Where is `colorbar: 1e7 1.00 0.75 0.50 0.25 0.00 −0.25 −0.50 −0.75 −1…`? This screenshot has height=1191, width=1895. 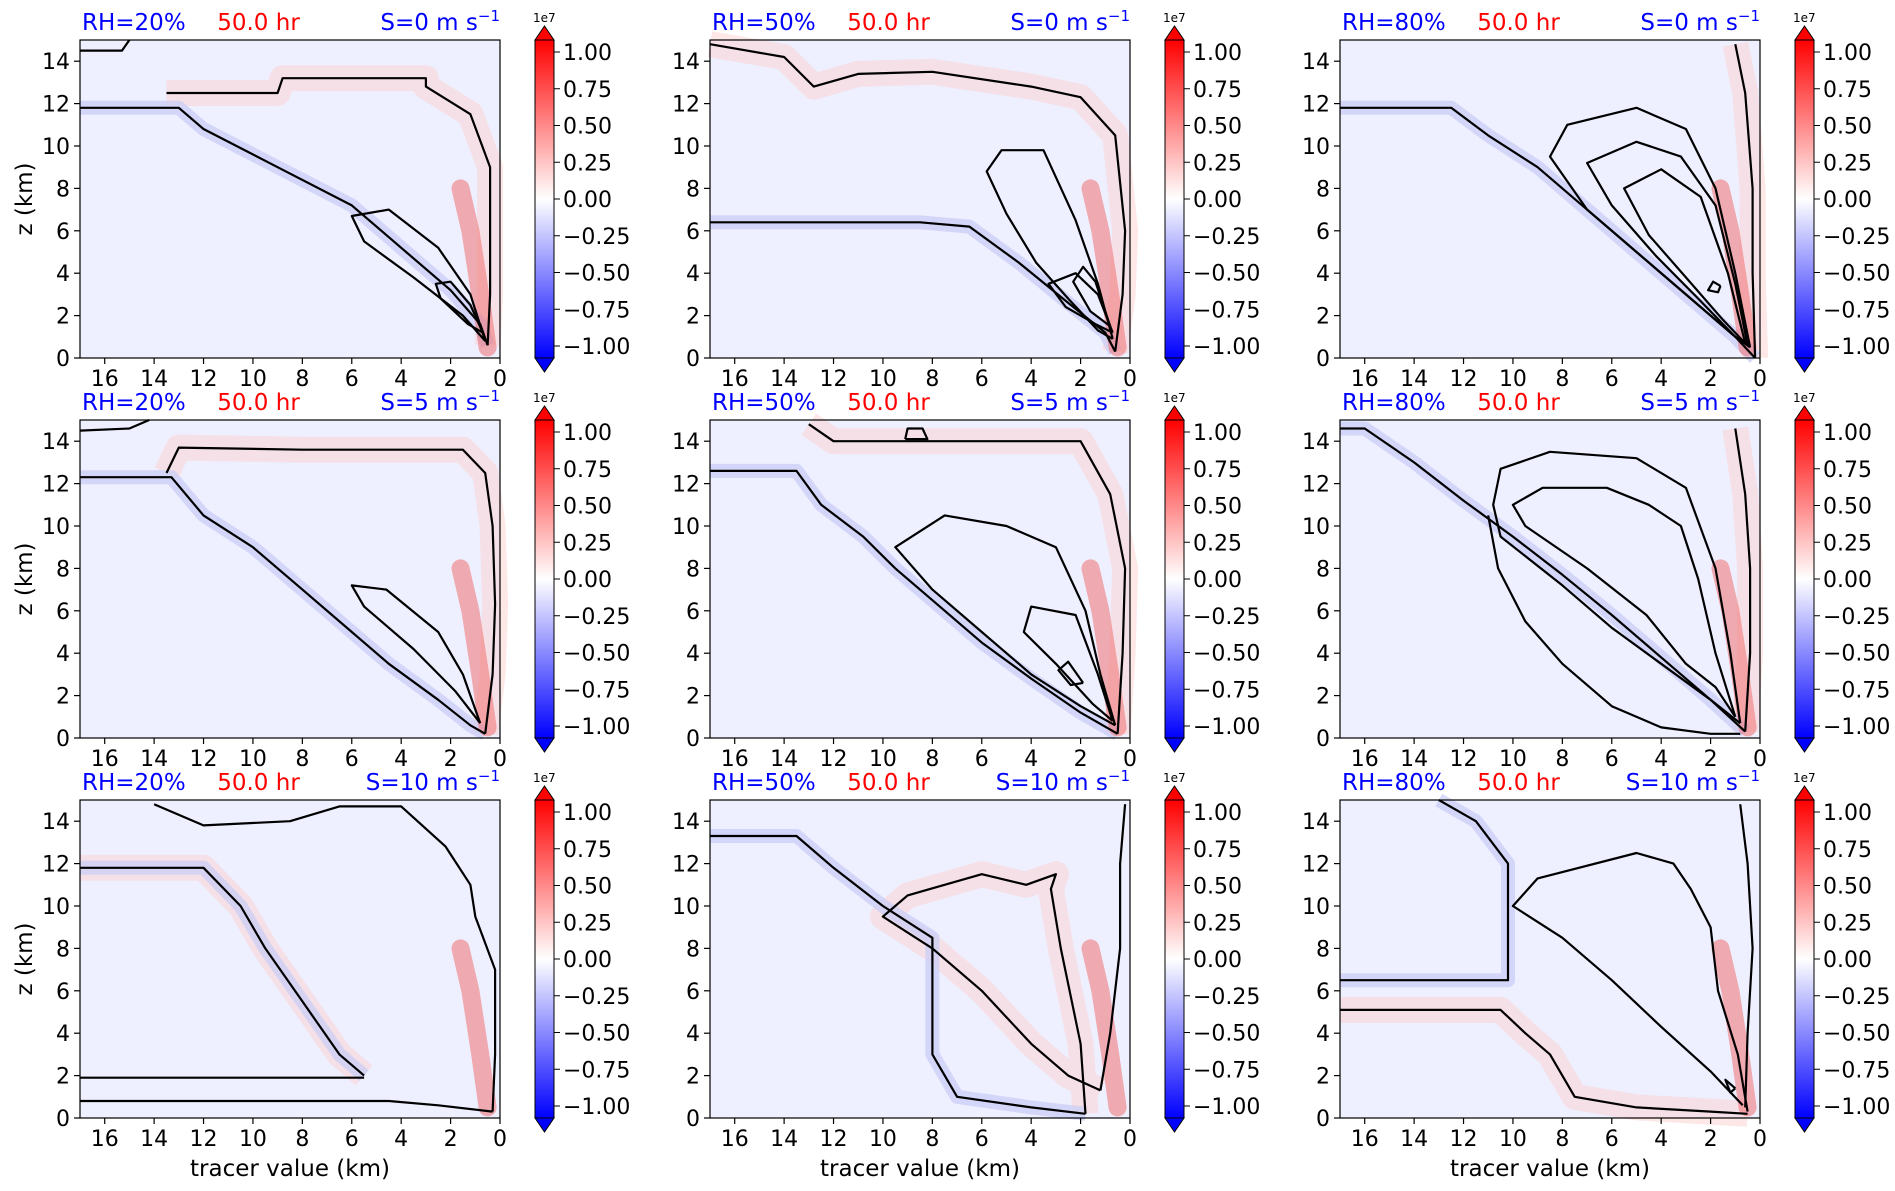
colorbar: 1e7 1.00 0.75 0.50 0.25 0.00 −0.25 −0.50 −0.75 −1… is located at coordinates (1211, 572).